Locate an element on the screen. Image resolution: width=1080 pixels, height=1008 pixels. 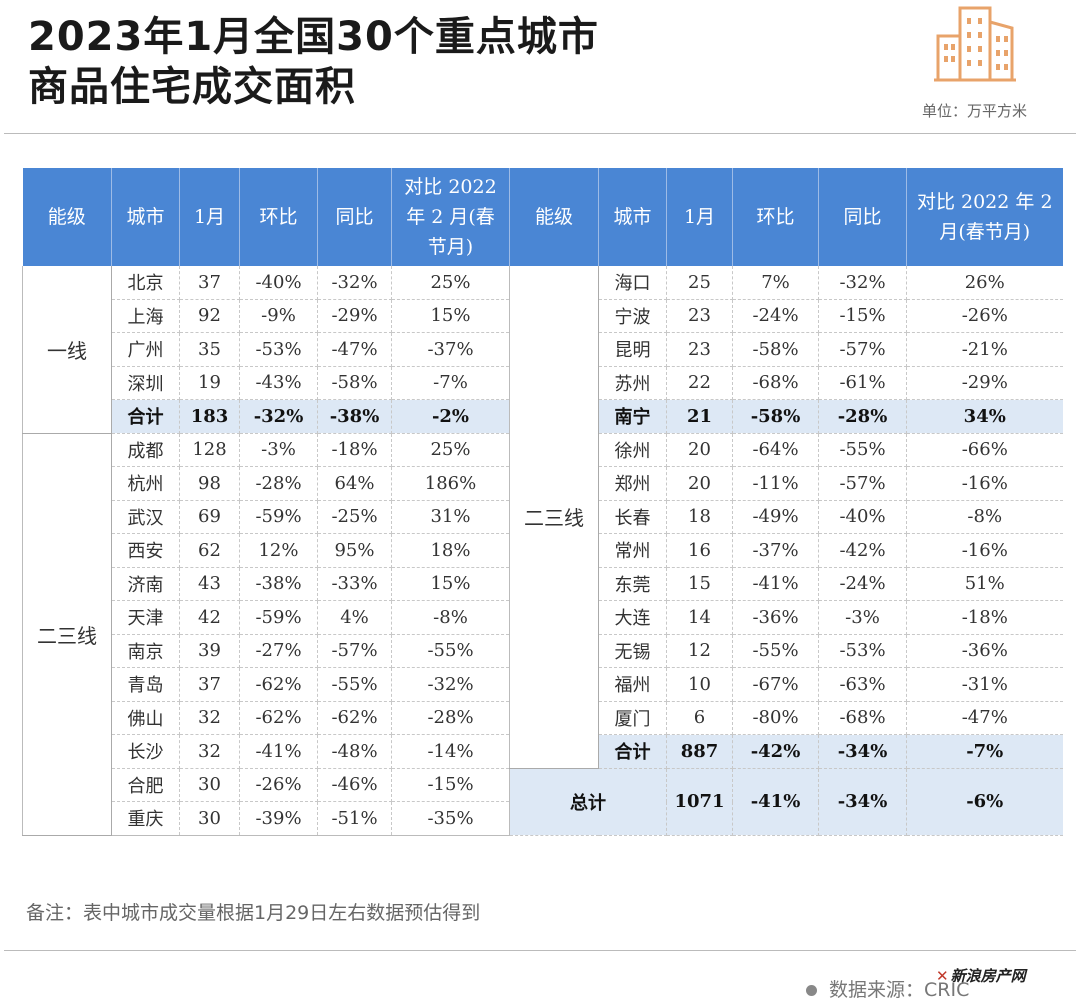
cell-yoy: -42% is located at coordinates (862, 550).